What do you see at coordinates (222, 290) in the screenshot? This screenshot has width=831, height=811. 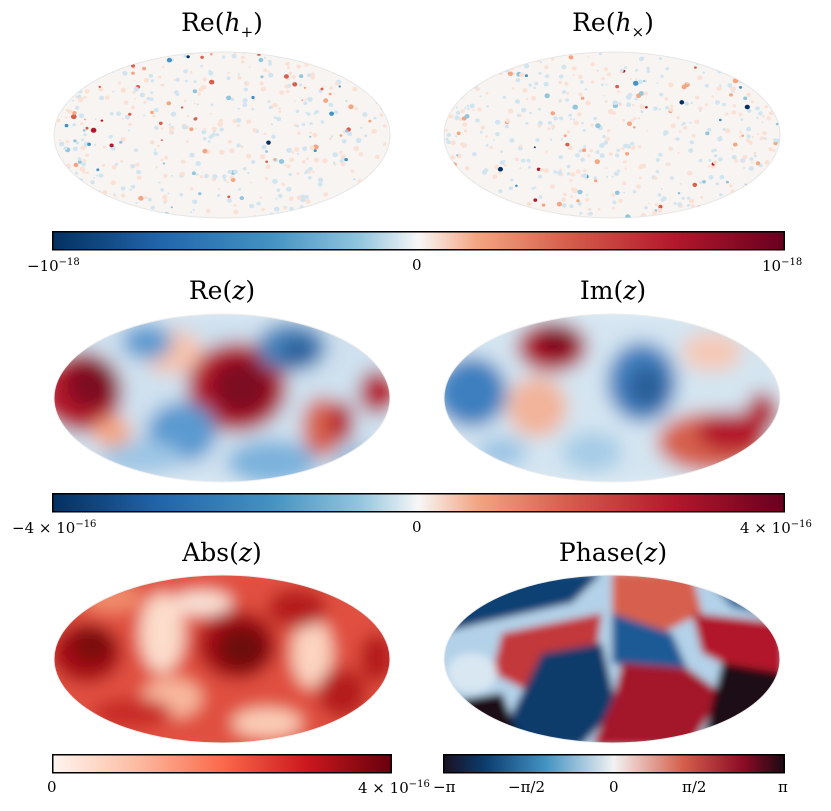 I see `title-re-z: Re(z)` at bounding box center [222, 290].